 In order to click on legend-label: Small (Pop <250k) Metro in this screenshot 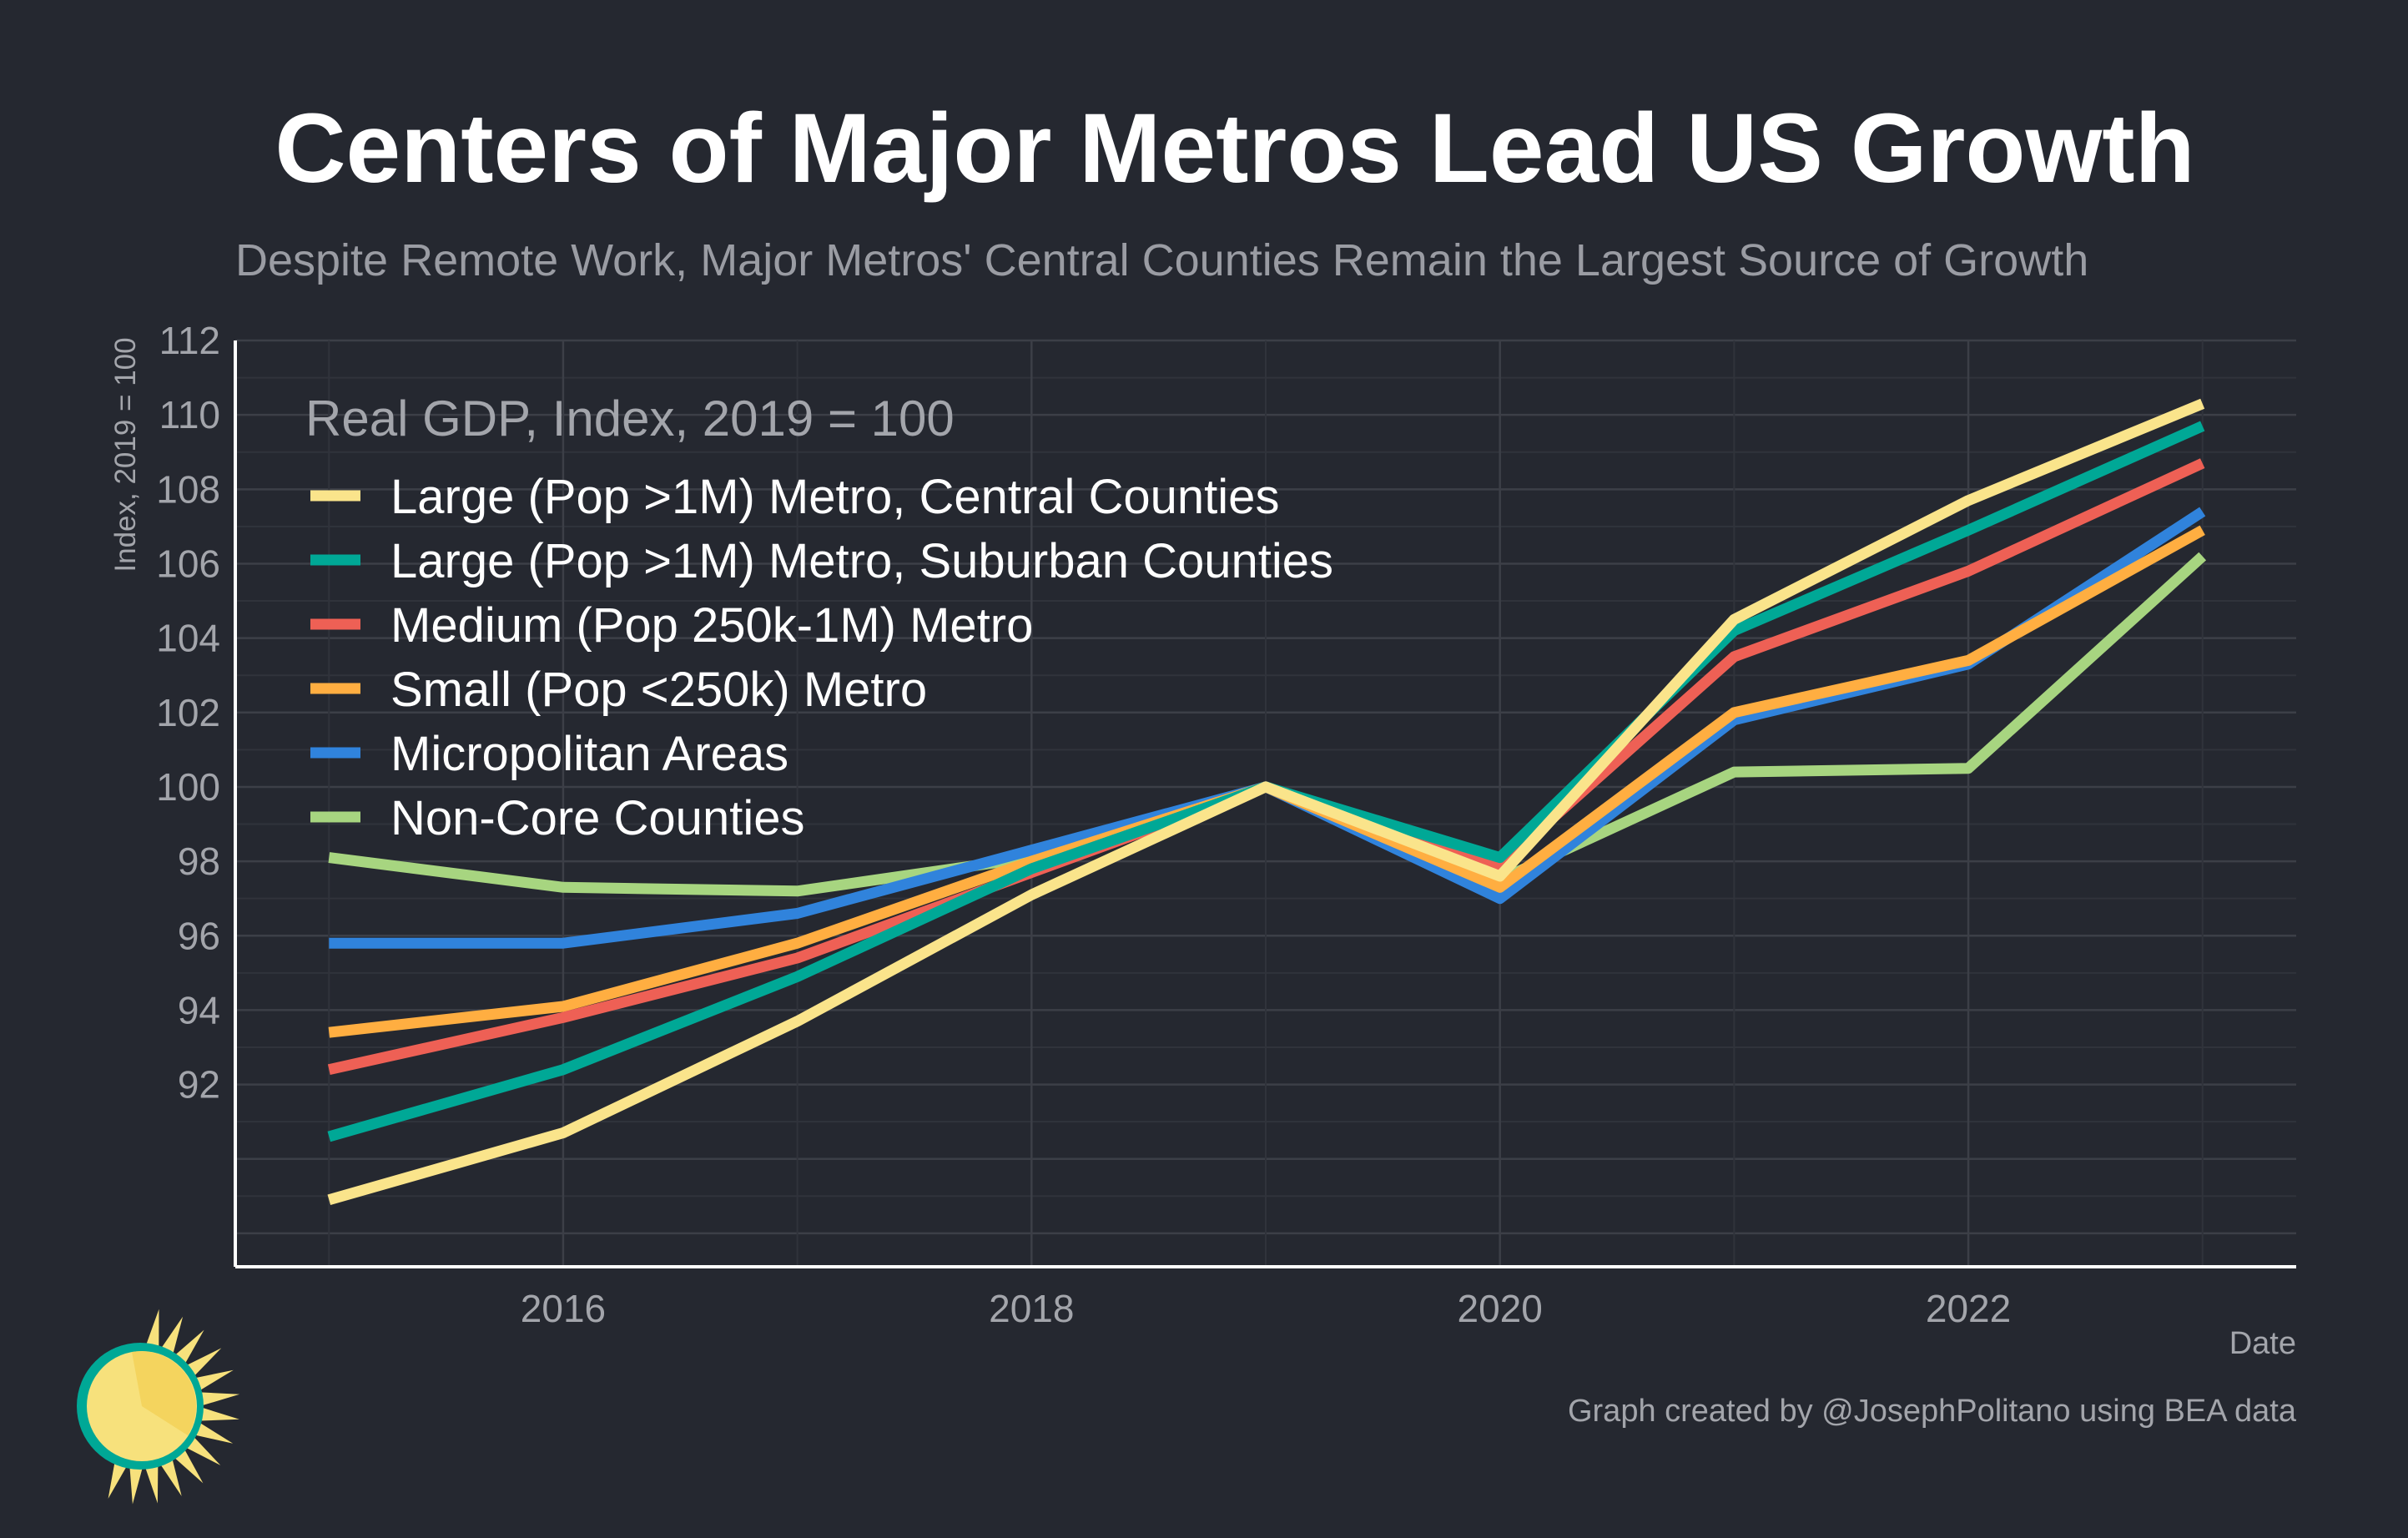, I will do `click(658, 690)`.